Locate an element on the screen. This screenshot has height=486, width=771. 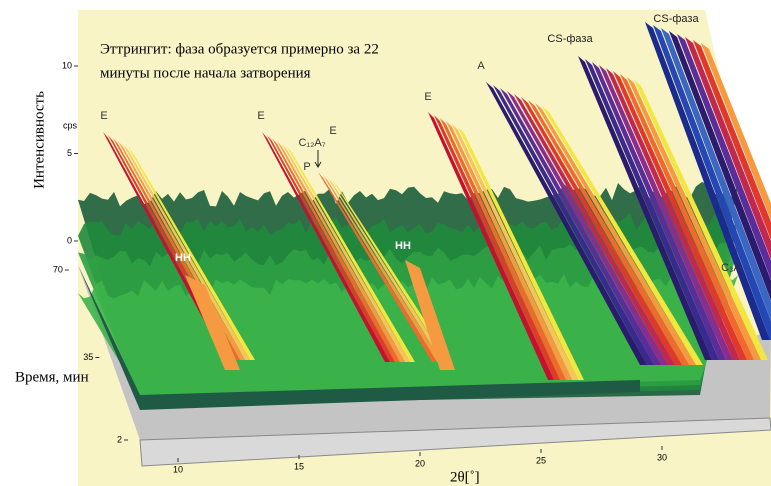
z-axis-label: Время, мин is located at coordinates (52, 377).